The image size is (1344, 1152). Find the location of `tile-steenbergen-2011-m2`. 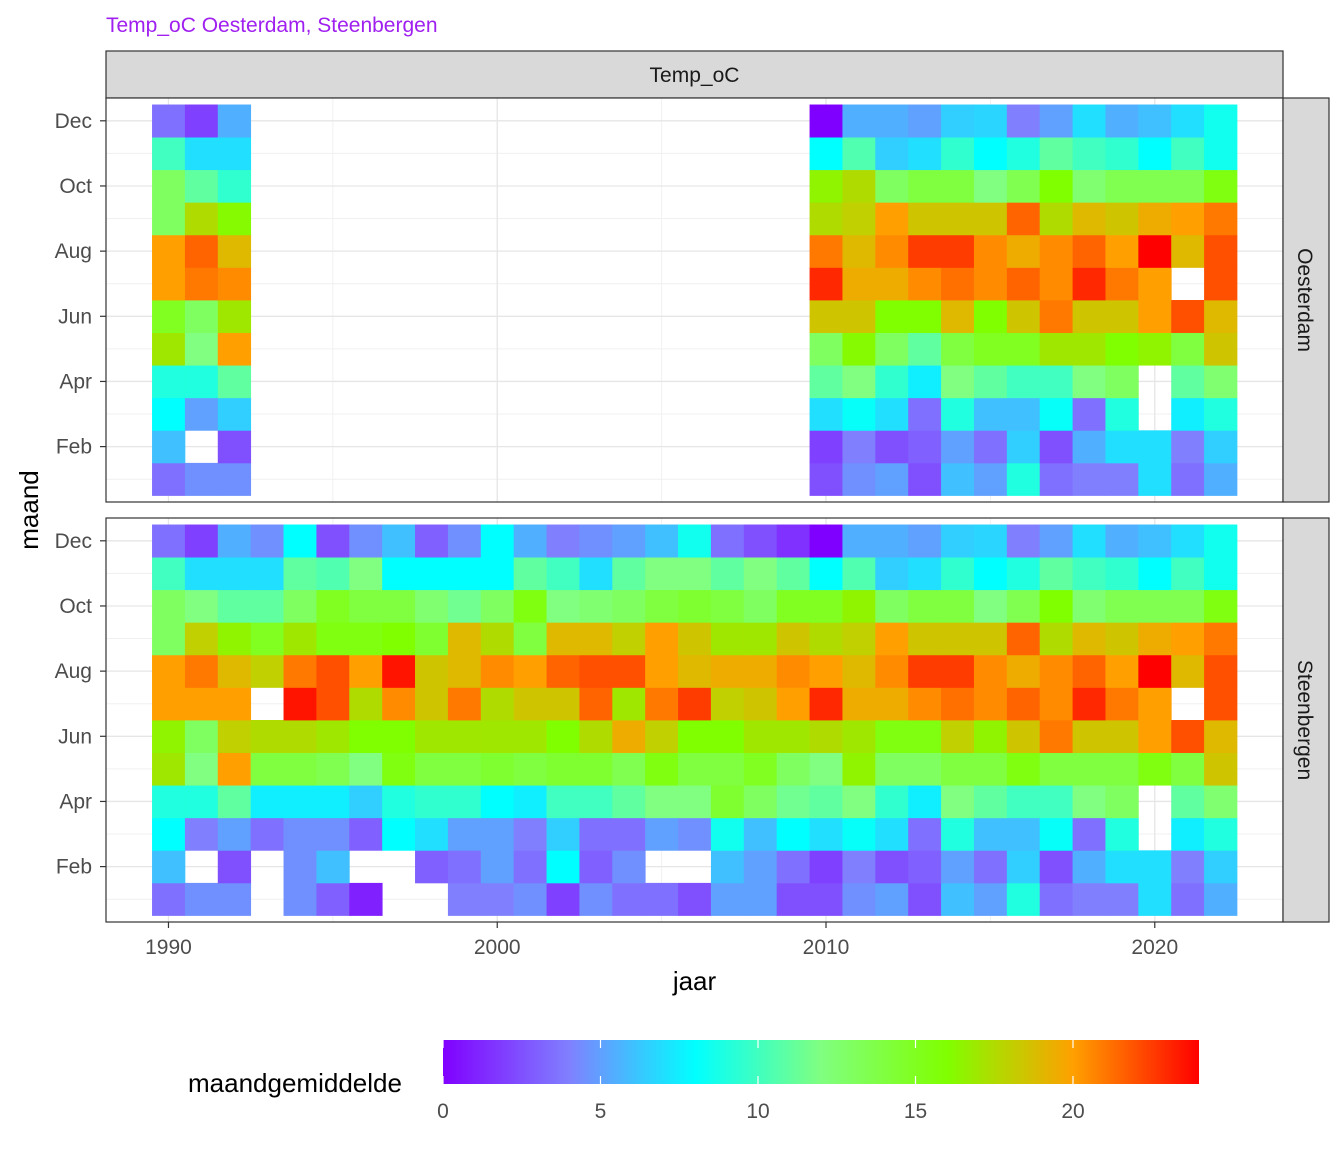

tile-steenbergen-2011-m2 is located at coordinates (859, 867).